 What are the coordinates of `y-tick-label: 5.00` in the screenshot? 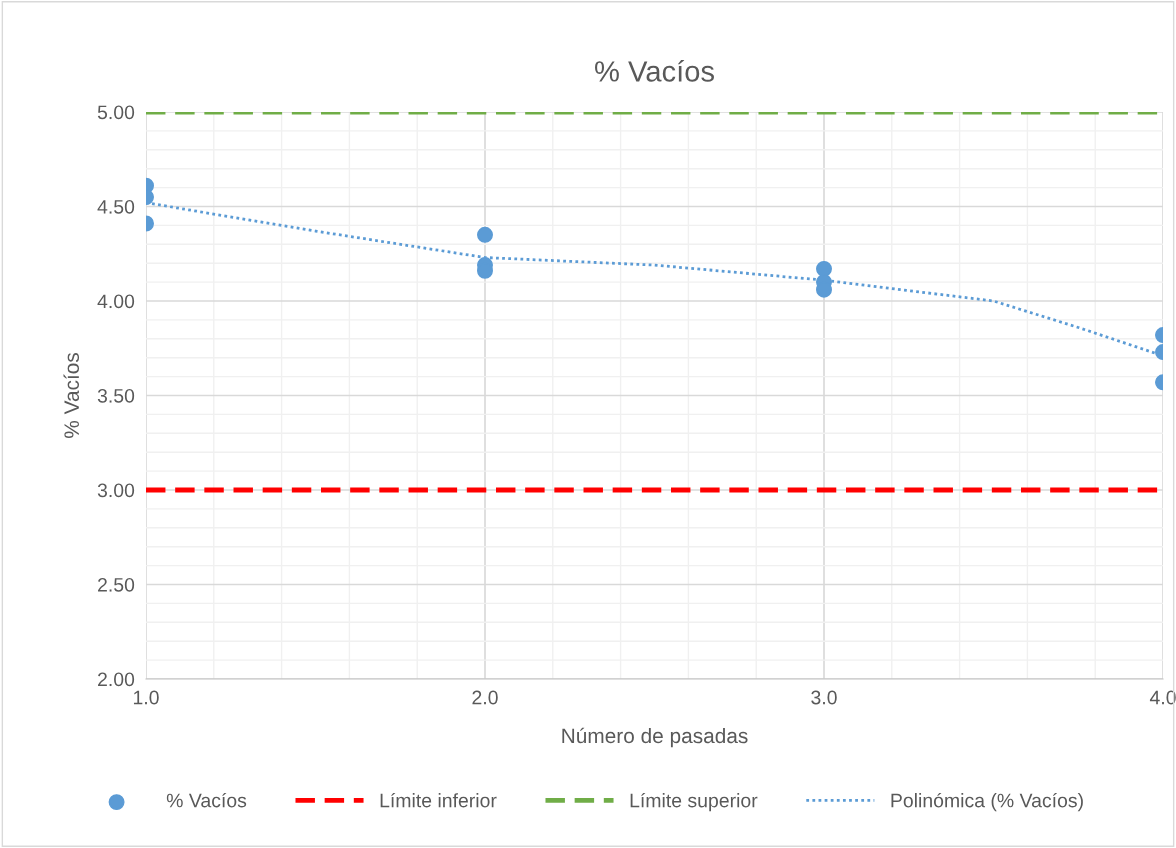 It's located at (116, 112).